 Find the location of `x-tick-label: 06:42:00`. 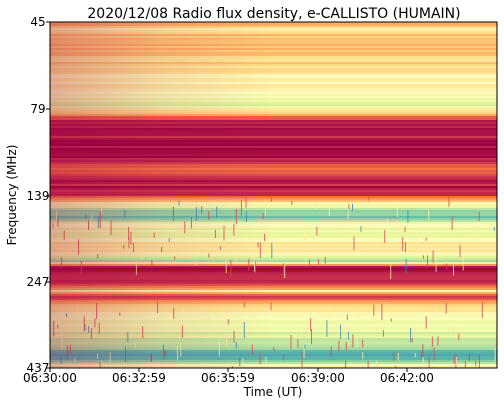

x-tick-label: 06:42:00 is located at coordinates (407, 378).